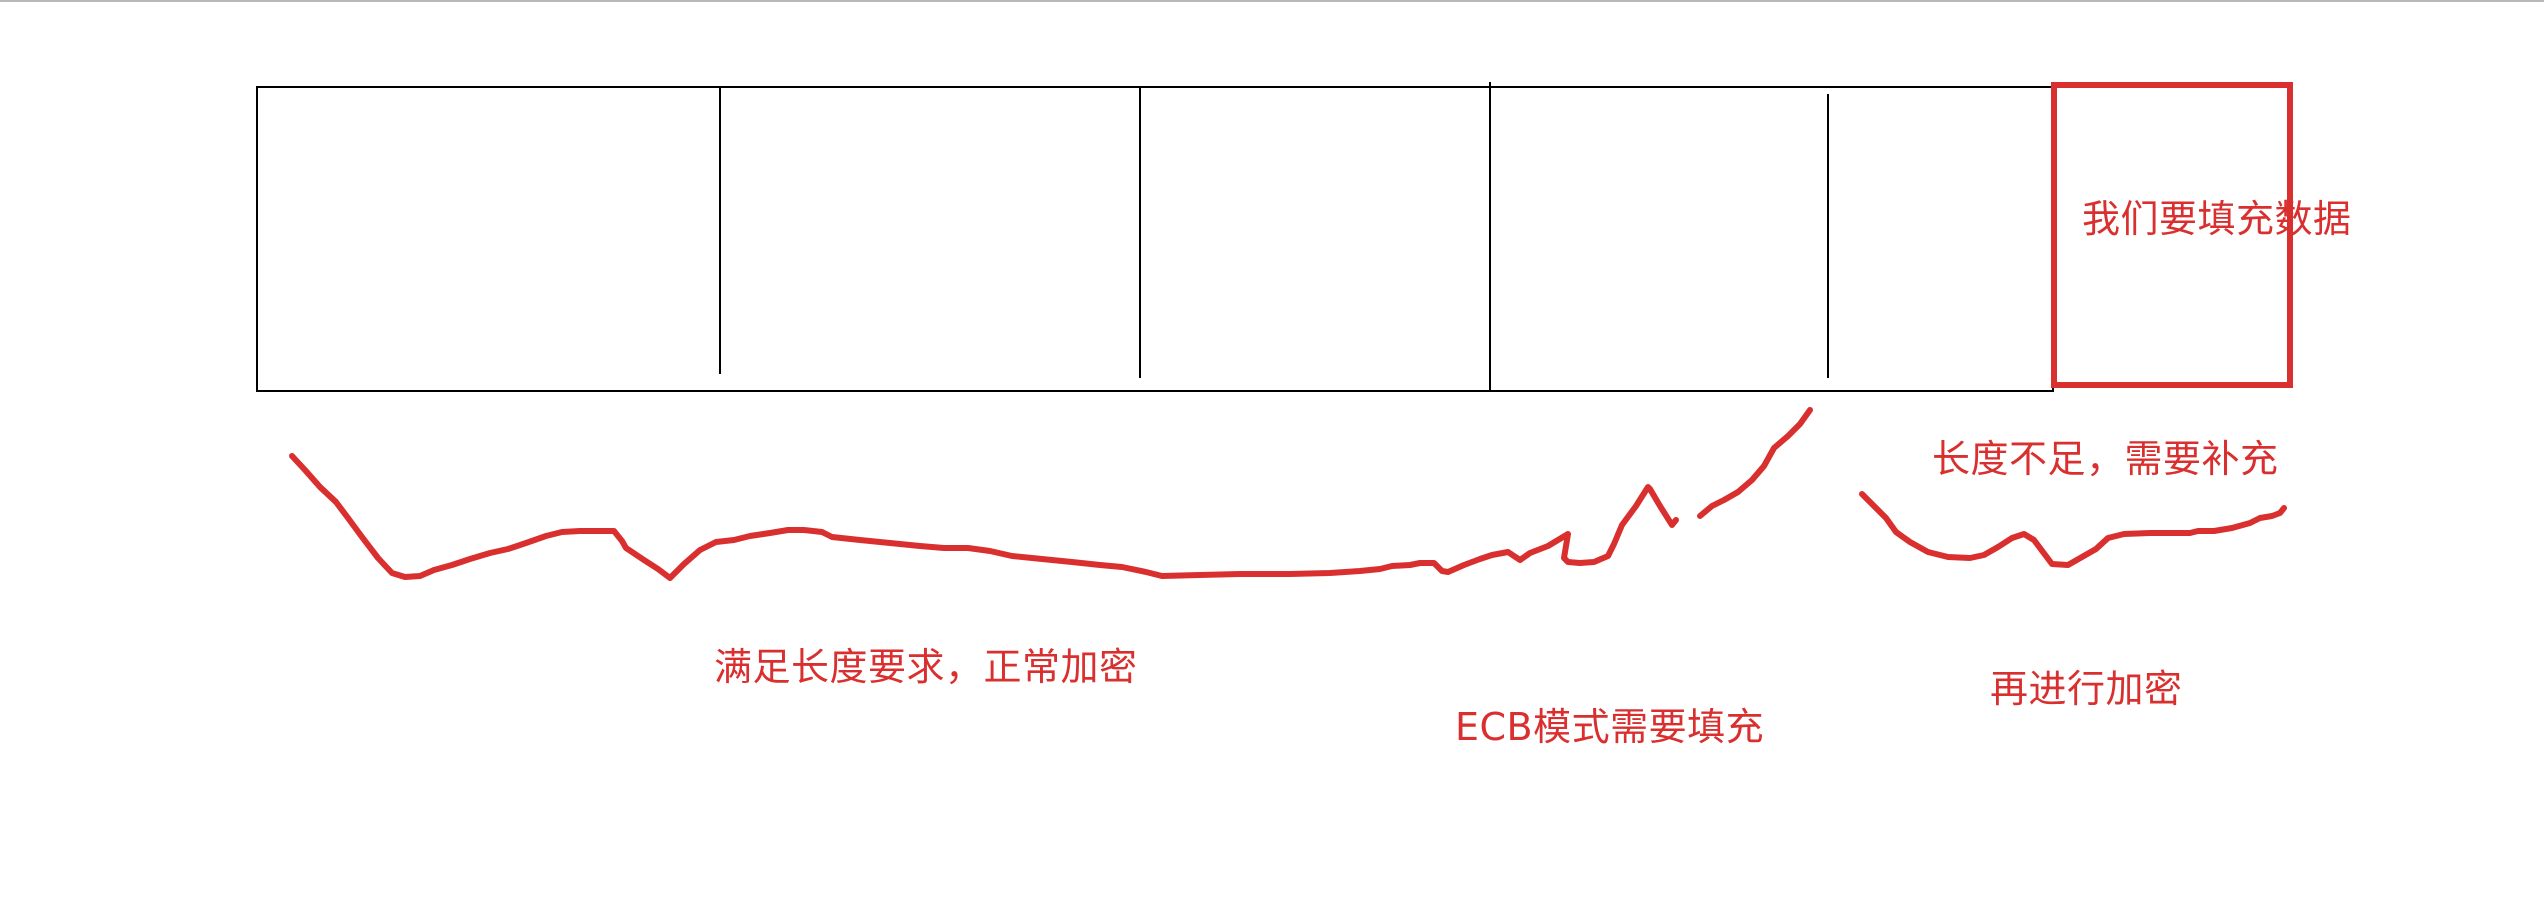  Describe the element at coordinates (1755, 463) in the screenshot. I see `brace-full-blocks-tail` at that location.